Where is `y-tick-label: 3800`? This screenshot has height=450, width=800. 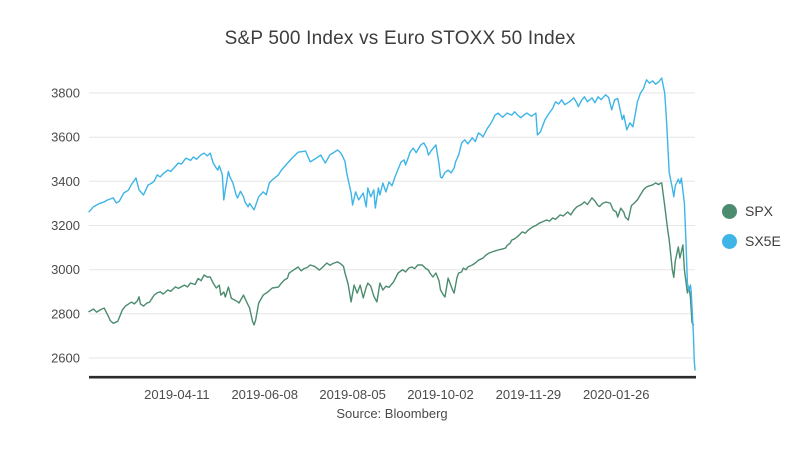
y-tick-label: 3800 is located at coordinates (65, 93).